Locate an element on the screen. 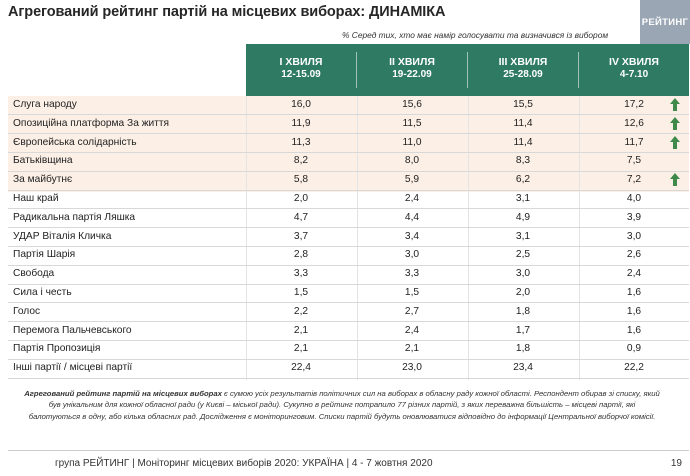 The height and width of the screenshot is (476, 690). table-row: Радикальна партія Ляшка 4,7 4,4 4,9 3,9 is located at coordinates (348, 218).